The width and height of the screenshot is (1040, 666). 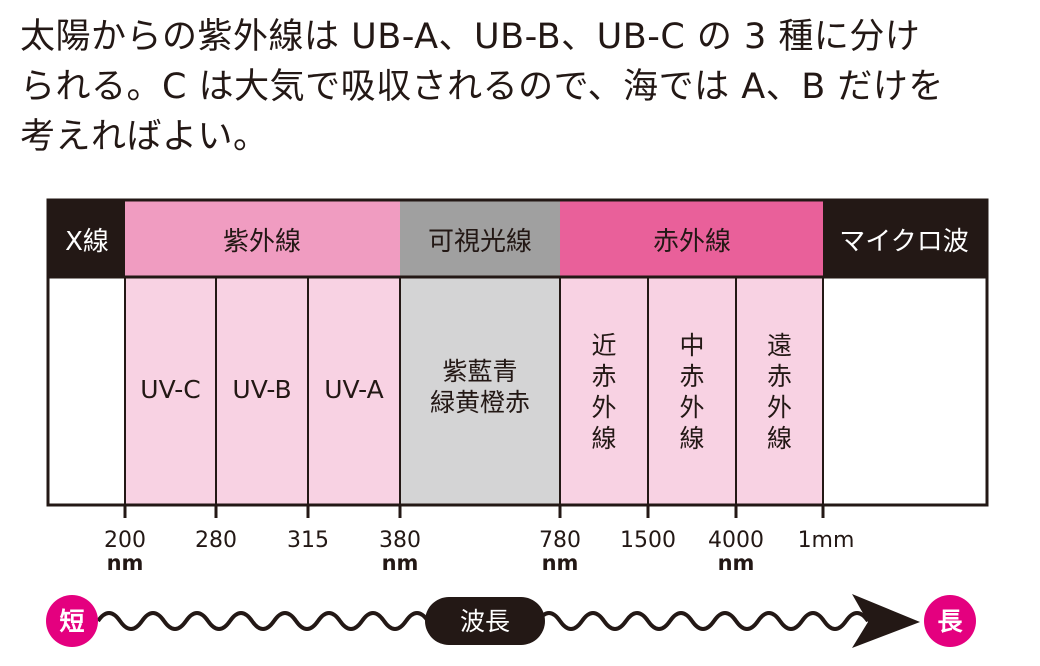 I want to click on band-labels: X線 紫外線 可視光線 赤外線 マイクロ波, so click(x=517, y=242).